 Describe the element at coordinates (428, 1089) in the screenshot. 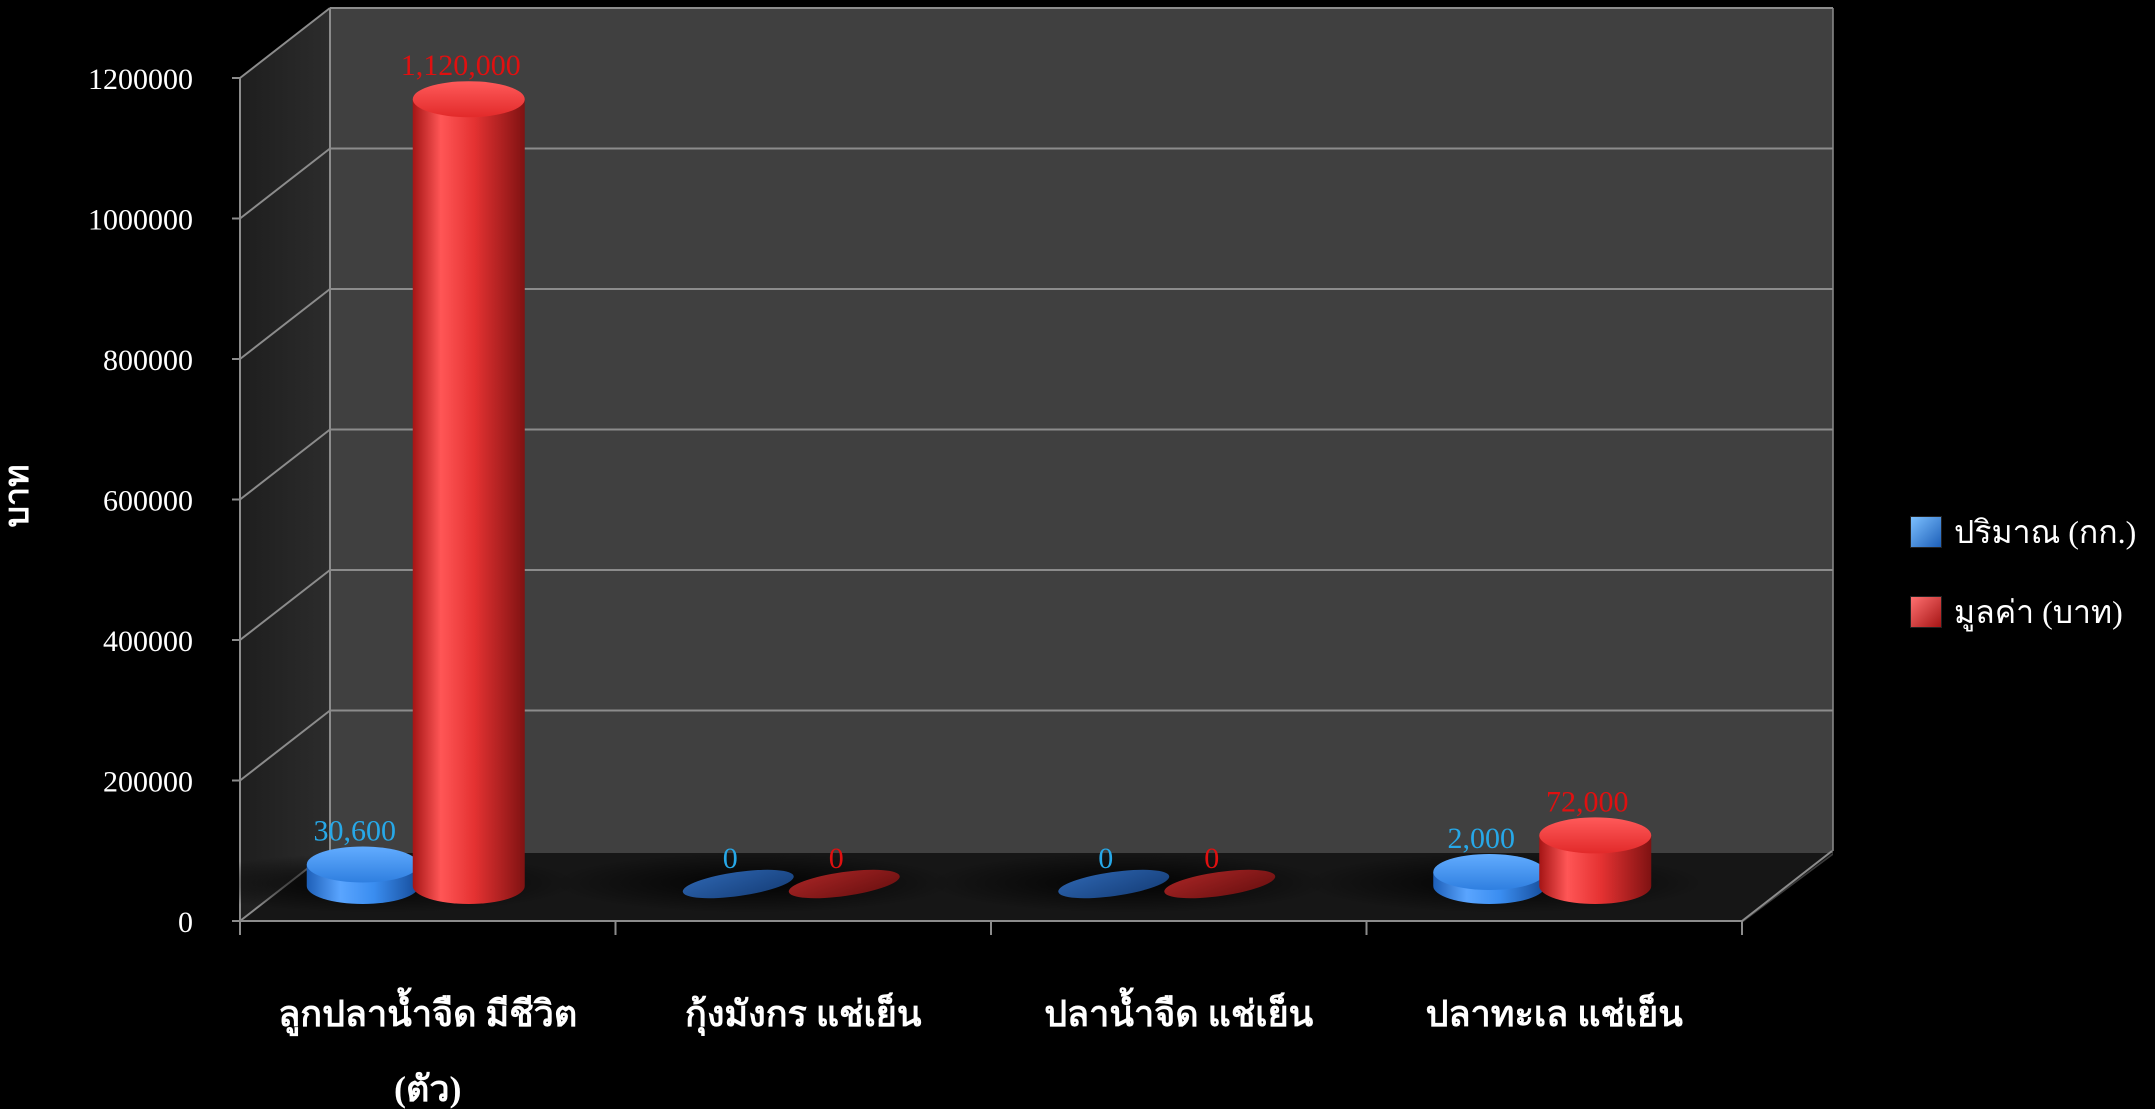

I see `x-tick-label: (ตัว)` at that location.